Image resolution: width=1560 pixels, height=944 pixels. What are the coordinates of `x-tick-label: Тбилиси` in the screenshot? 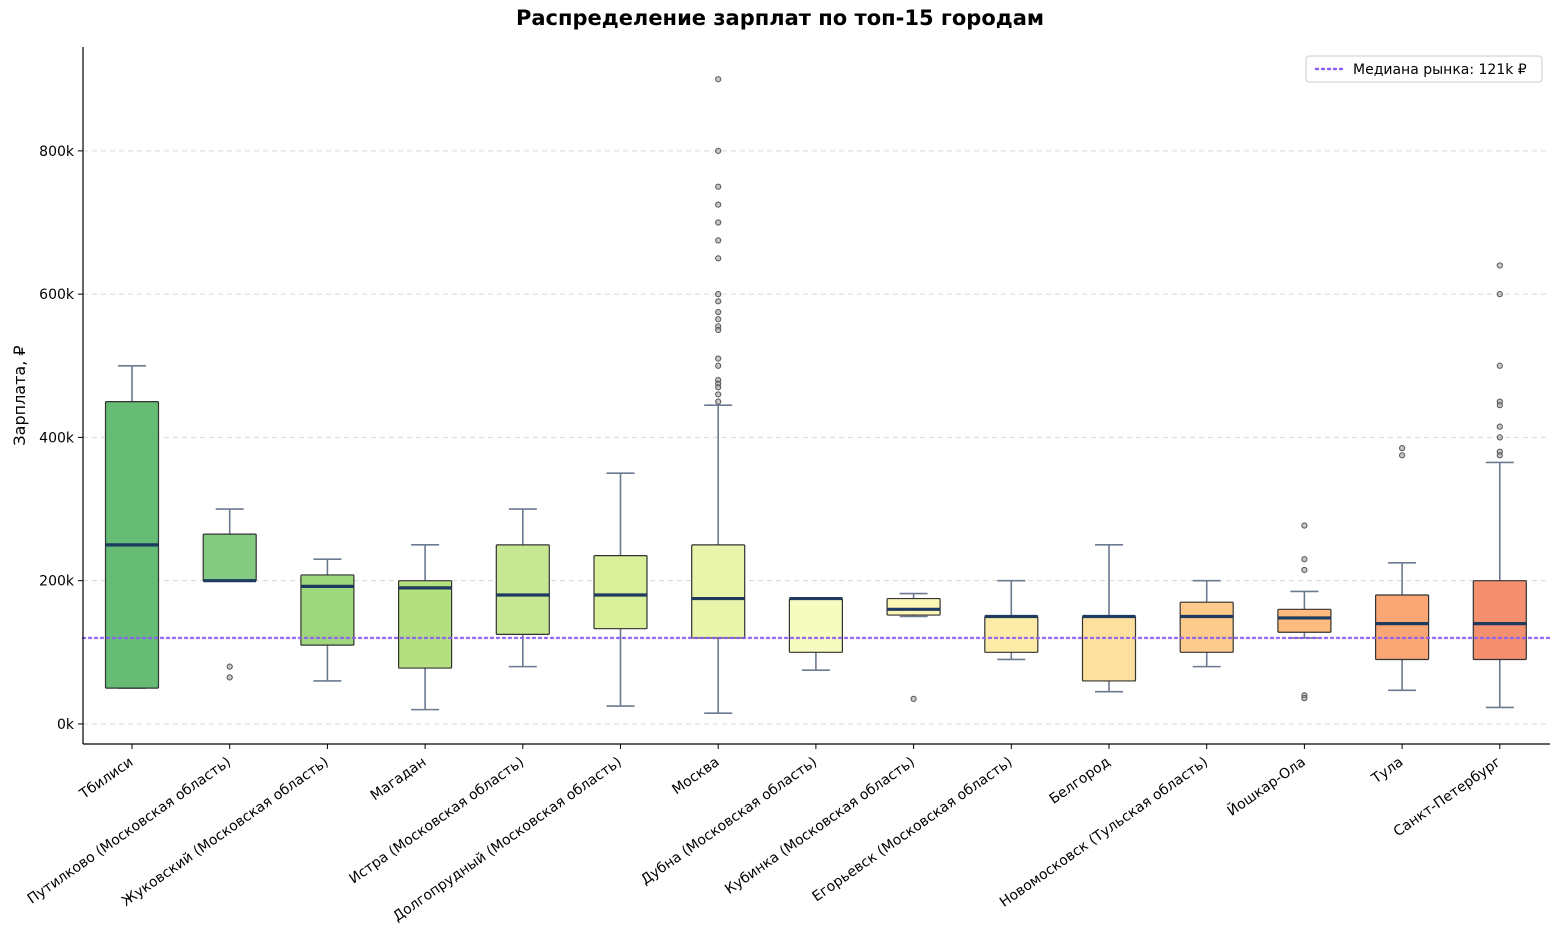 It's located at (106, 778).